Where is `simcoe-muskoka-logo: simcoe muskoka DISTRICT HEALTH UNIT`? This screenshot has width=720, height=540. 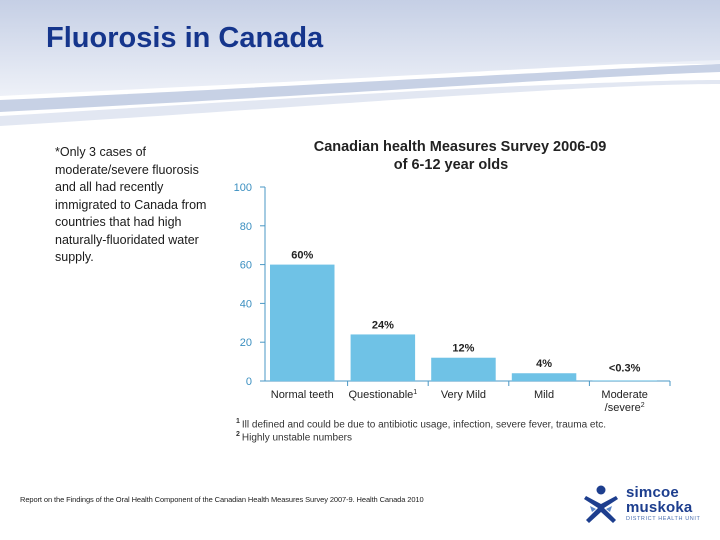 simcoe-muskoka-logo: simcoe muskoka DISTRICT HEALTH UNIT is located at coordinates (645, 505).